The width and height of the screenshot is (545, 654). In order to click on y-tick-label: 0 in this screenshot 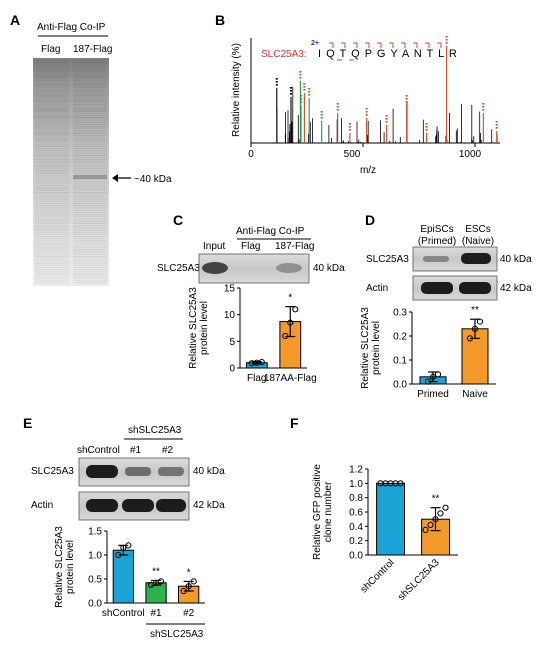, I will do `click(232, 369)`.